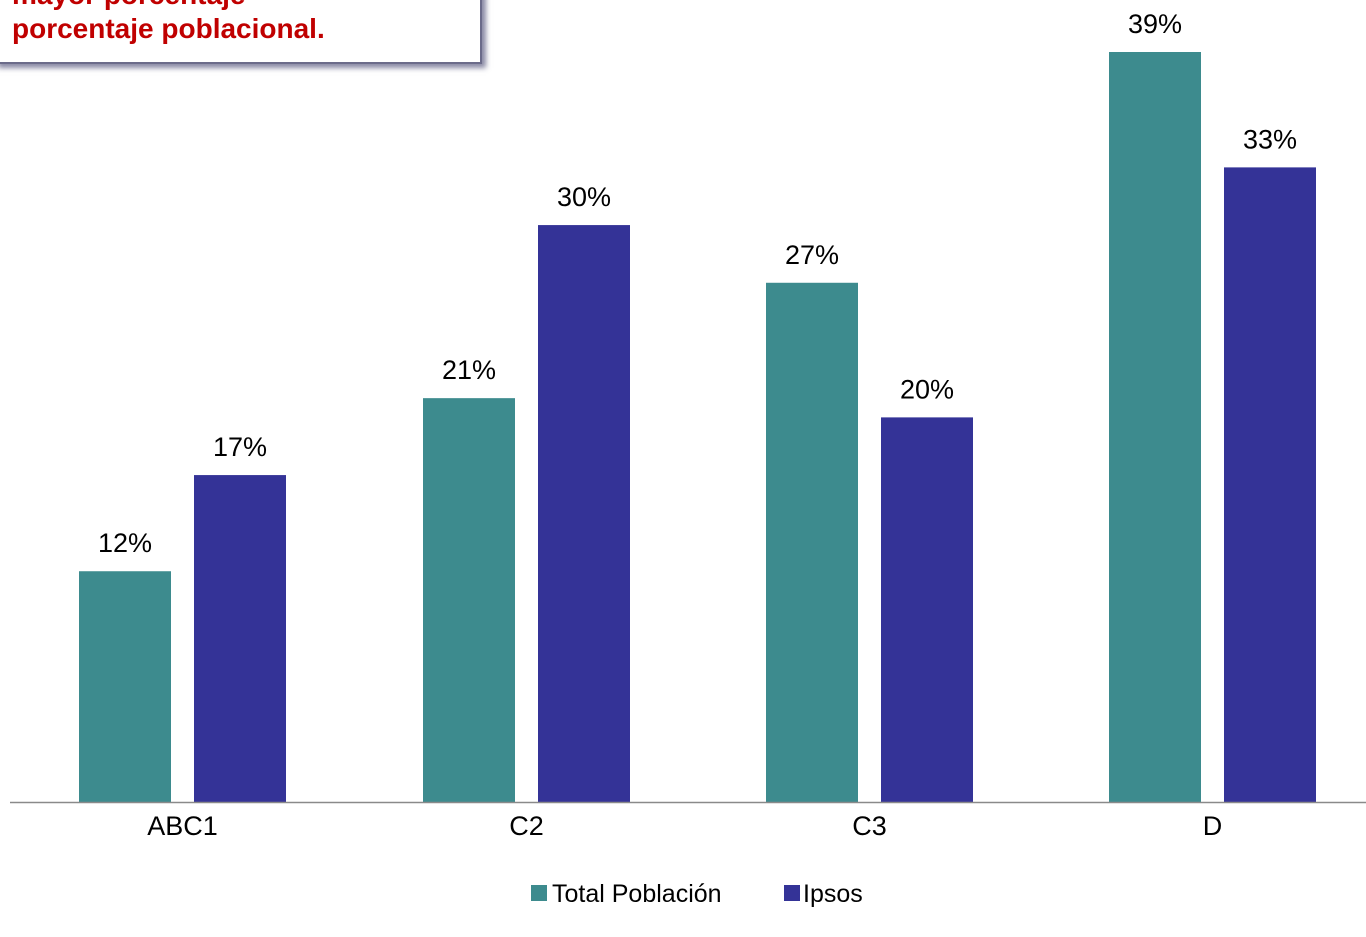 Image resolution: width=1366 pixels, height=937 pixels. I want to click on callout-line-1: mayor porcentaje, so click(246, 6).